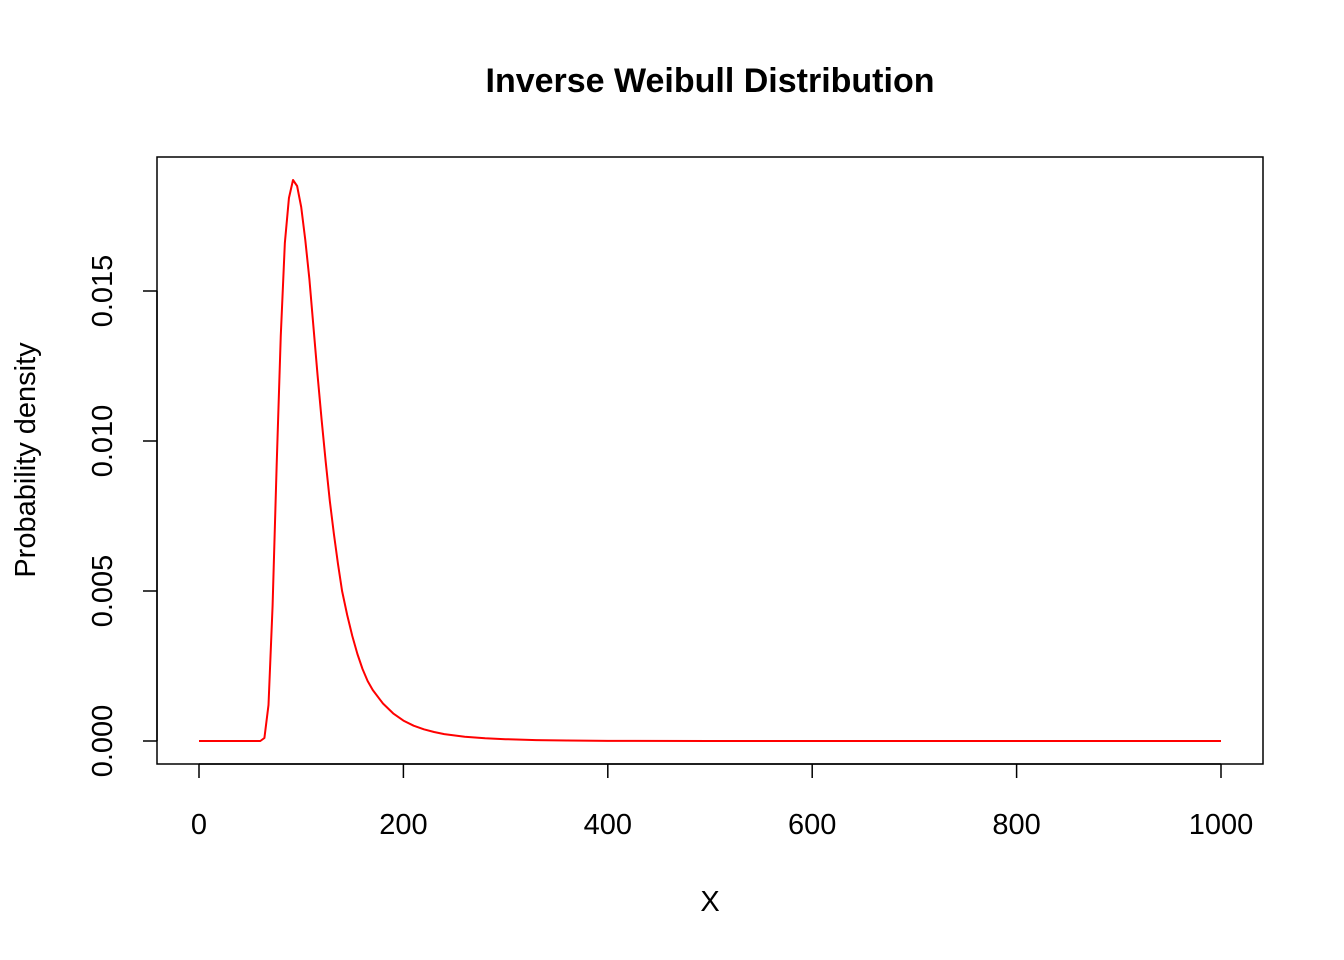 This screenshot has height=960, width=1344. Describe the element at coordinates (103, 591) in the screenshot. I see `y-tick-label: 0.005` at that location.